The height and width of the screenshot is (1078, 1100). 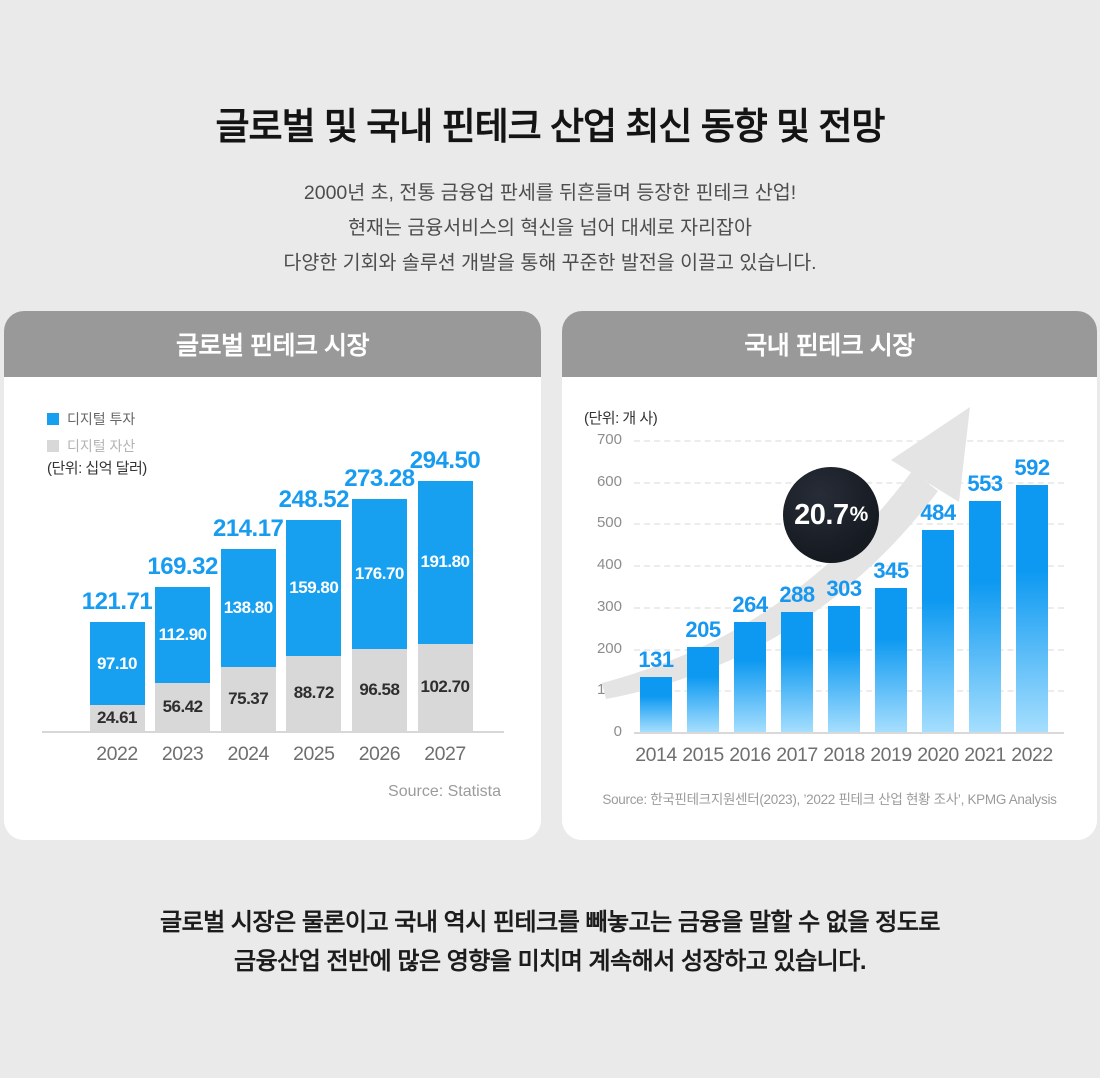 I want to click on growth-rate-percent-sign: %, so click(x=859, y=514).